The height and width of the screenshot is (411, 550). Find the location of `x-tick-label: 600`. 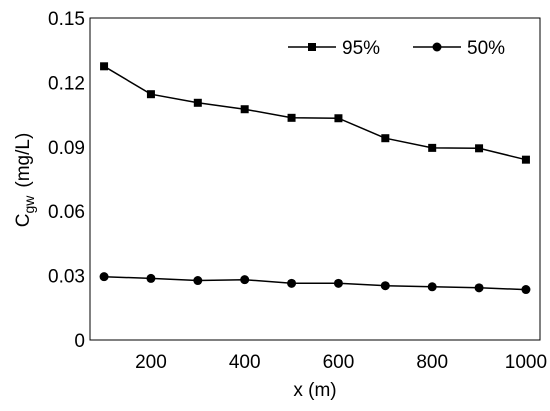

x-tick-label: 600 is located at coordinates (339, 362).